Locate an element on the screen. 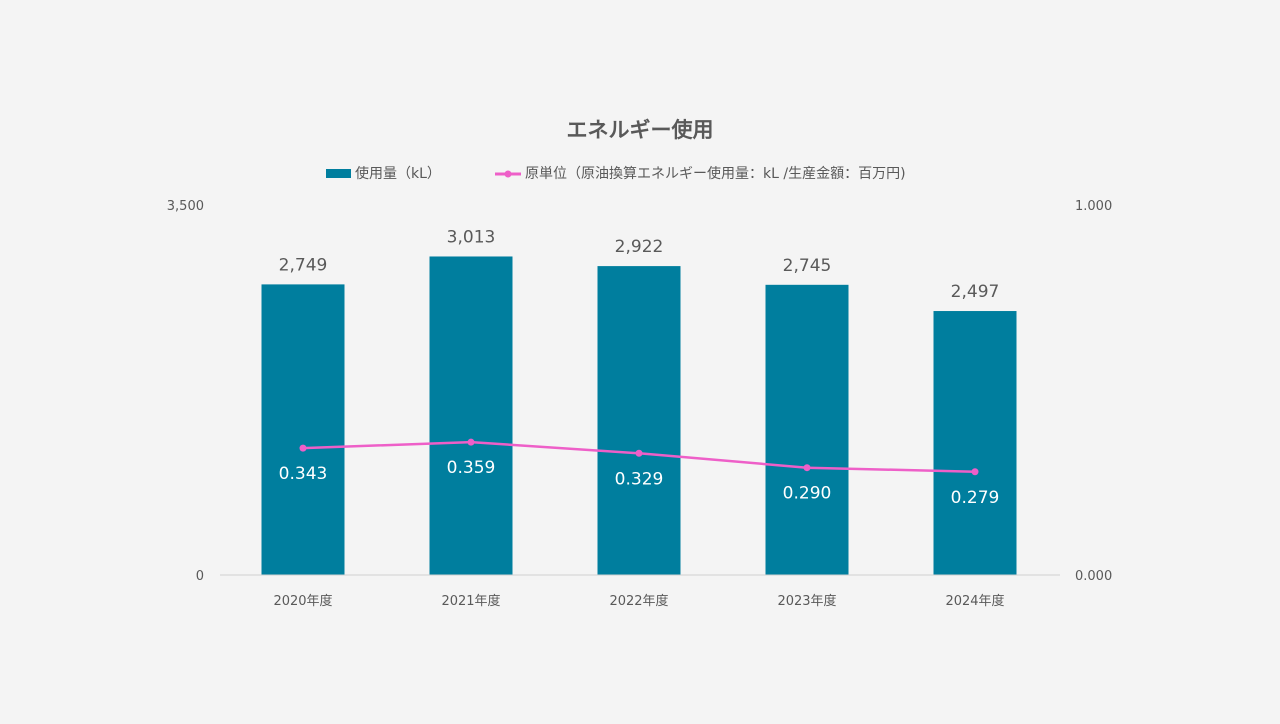 This screenshot has height=724, width=1280. x-tick-label: 2024年度 is located at coordinates (974, 601).